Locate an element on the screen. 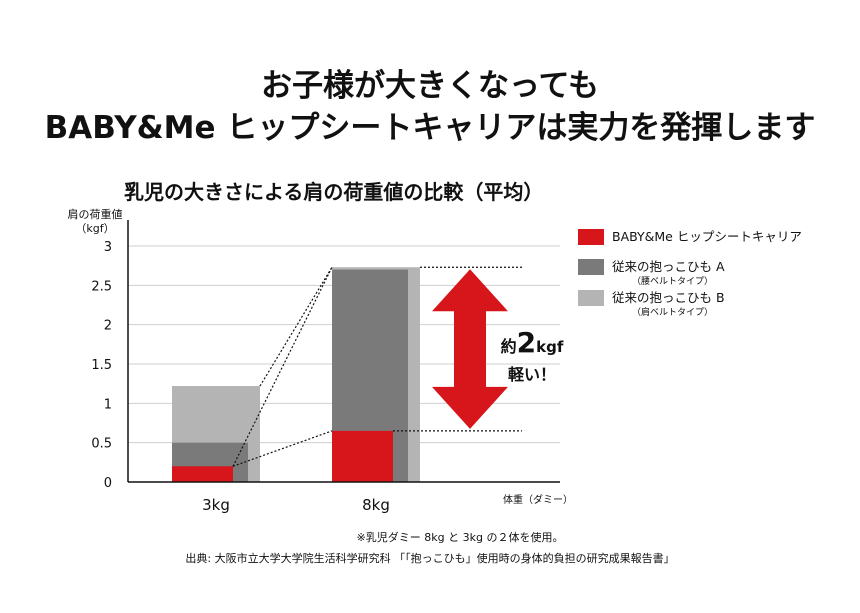 Image resolution: width=860 pixels, height=613 pixels. callout-prefix: 約 is located at coordinates (508, 346).